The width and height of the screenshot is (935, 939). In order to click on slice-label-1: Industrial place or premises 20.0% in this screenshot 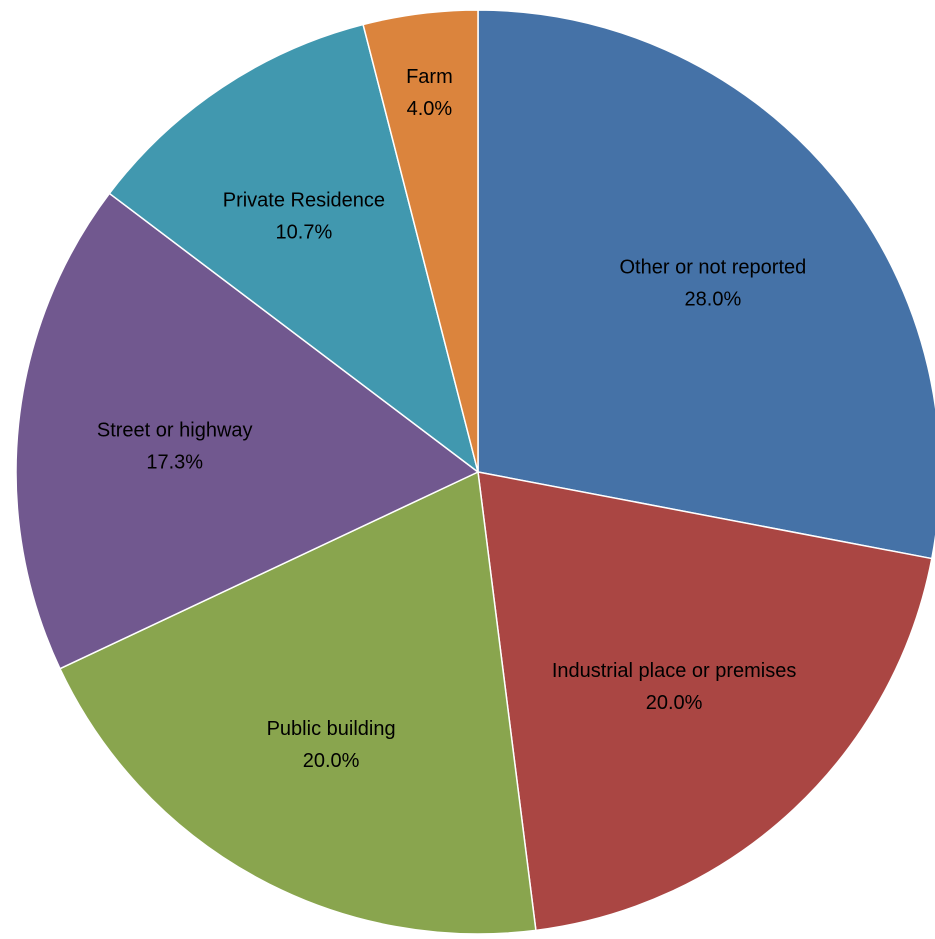, I will do `click(674, 687)`.